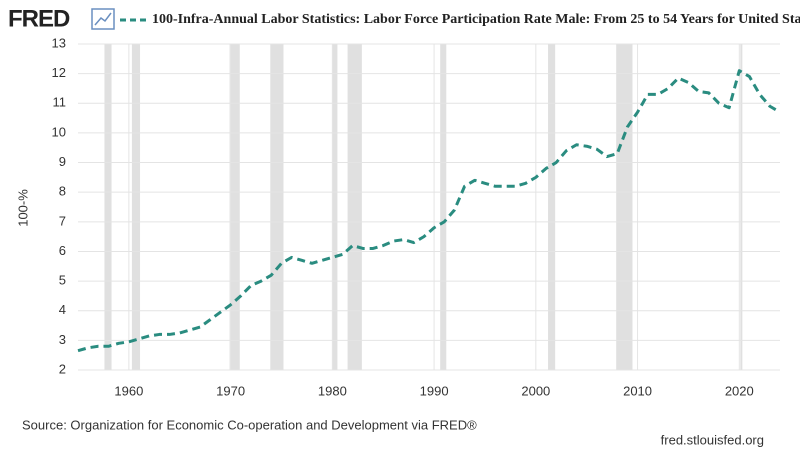 This screenshot has height=450, width=800. Describe the element at coordinates (62, 309) in the screenshot. I see `y-tick-label: 4` at that location.